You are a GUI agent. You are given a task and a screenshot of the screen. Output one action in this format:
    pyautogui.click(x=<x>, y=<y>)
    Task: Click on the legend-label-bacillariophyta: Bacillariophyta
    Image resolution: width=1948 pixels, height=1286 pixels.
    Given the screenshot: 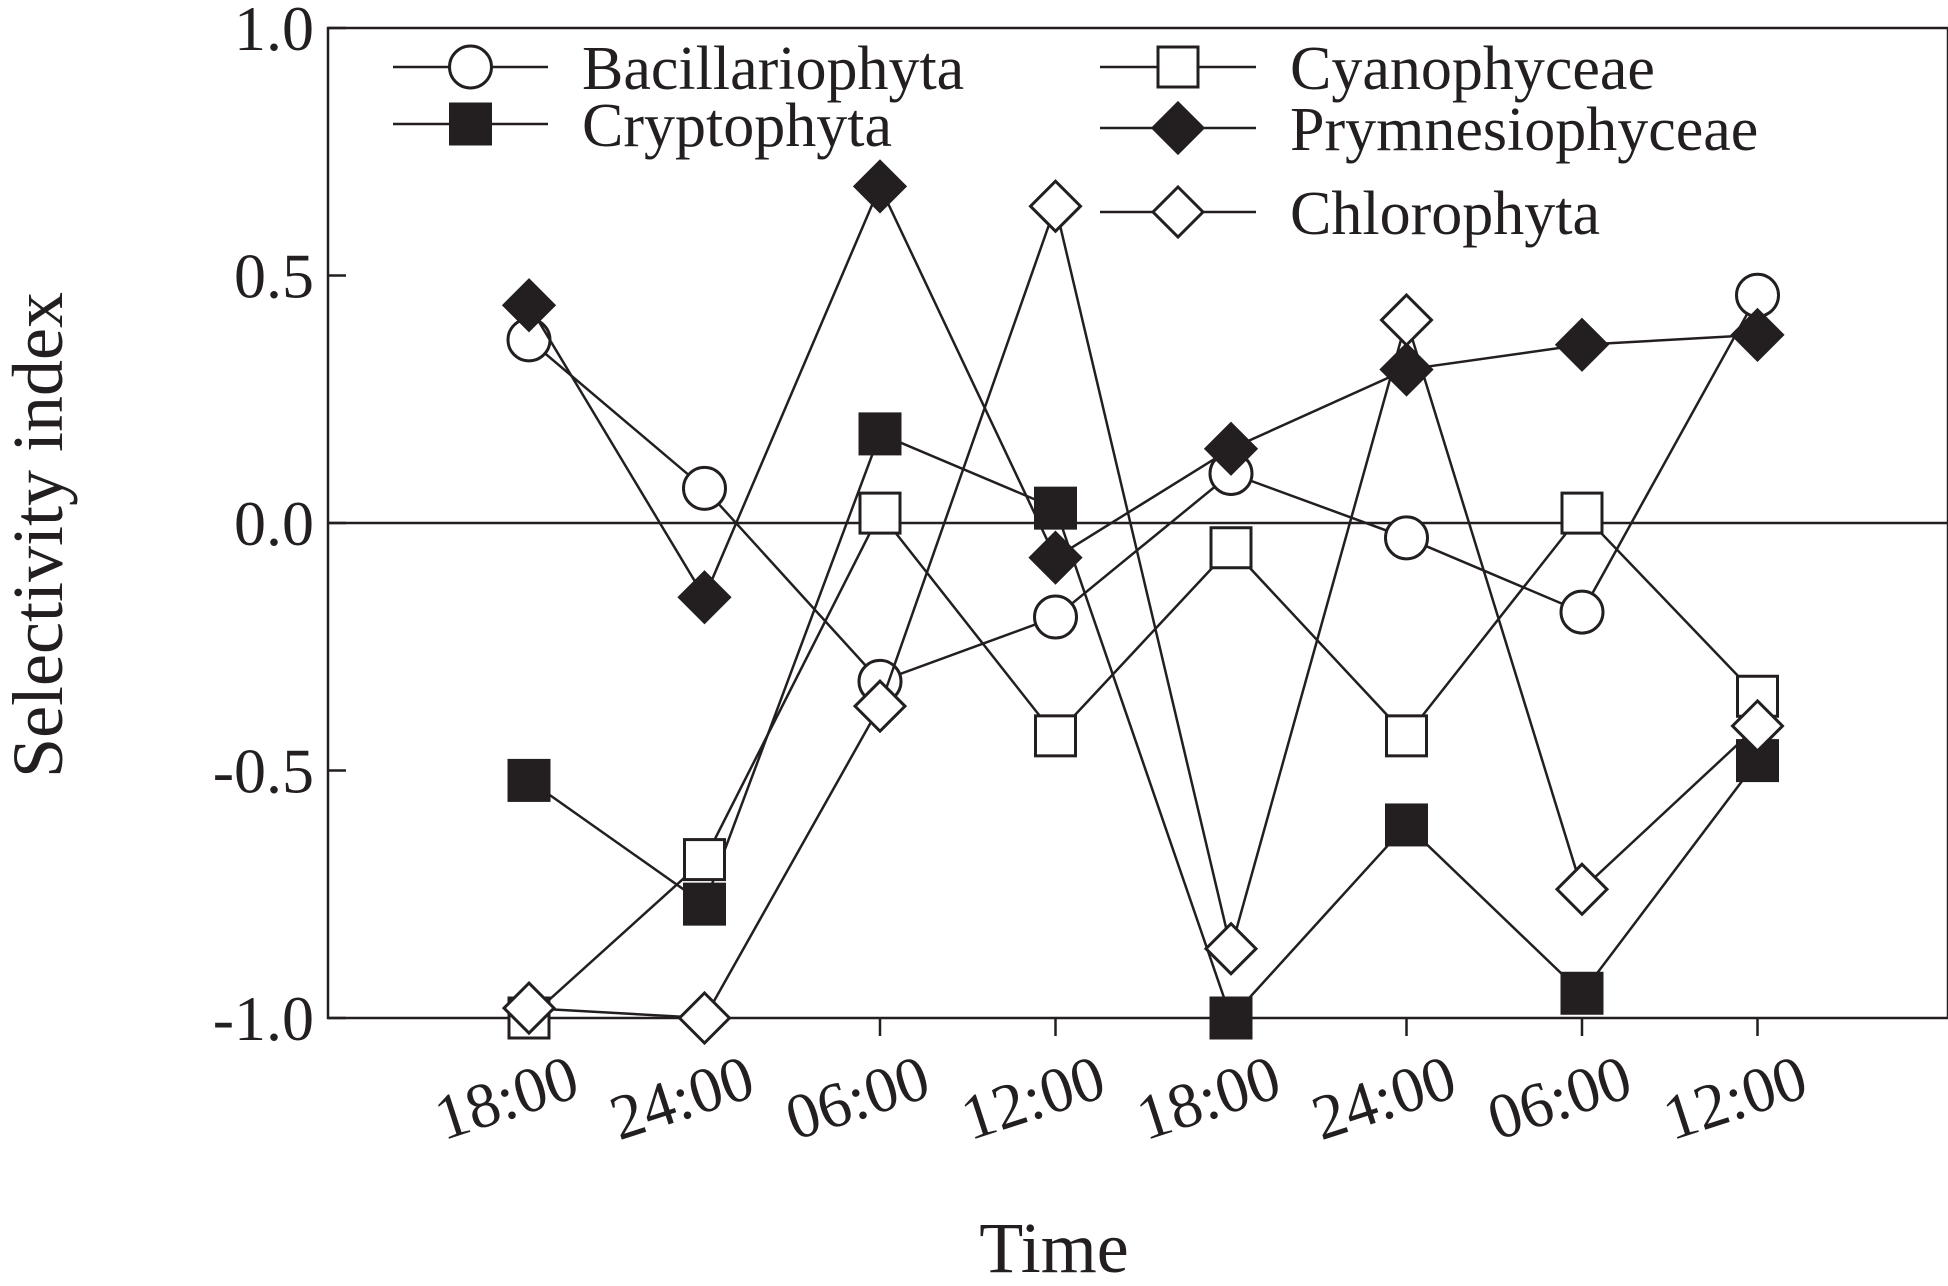 What is the action you would take?
    pyautogui.click(x=773, y=69)
    